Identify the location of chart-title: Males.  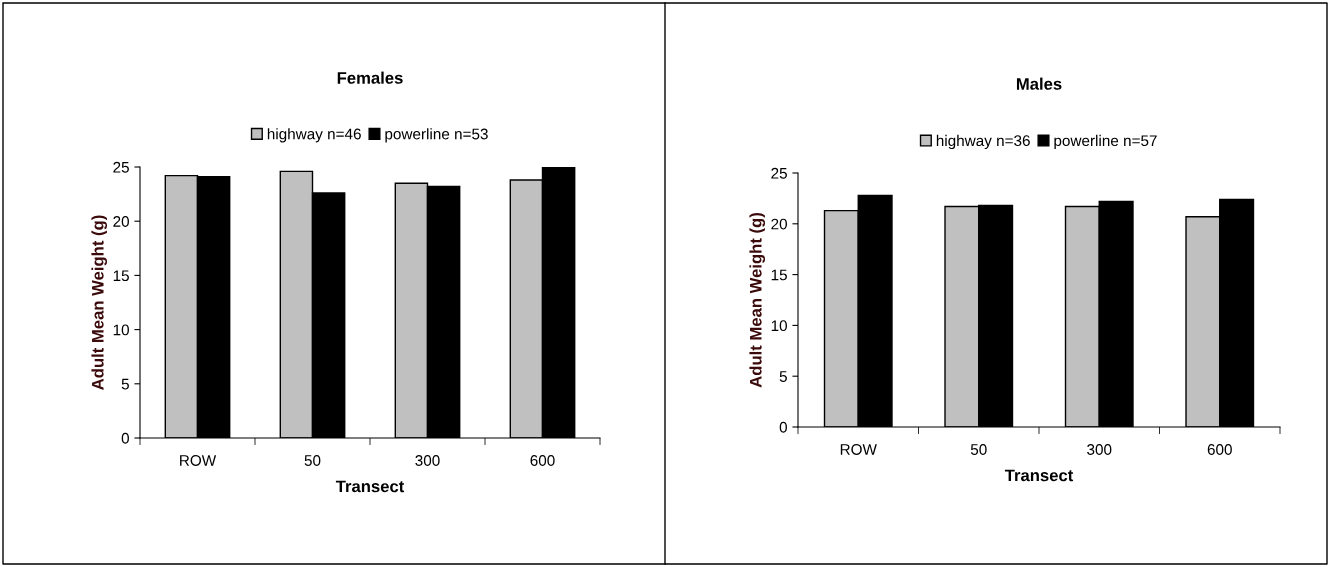
(1039, 83).